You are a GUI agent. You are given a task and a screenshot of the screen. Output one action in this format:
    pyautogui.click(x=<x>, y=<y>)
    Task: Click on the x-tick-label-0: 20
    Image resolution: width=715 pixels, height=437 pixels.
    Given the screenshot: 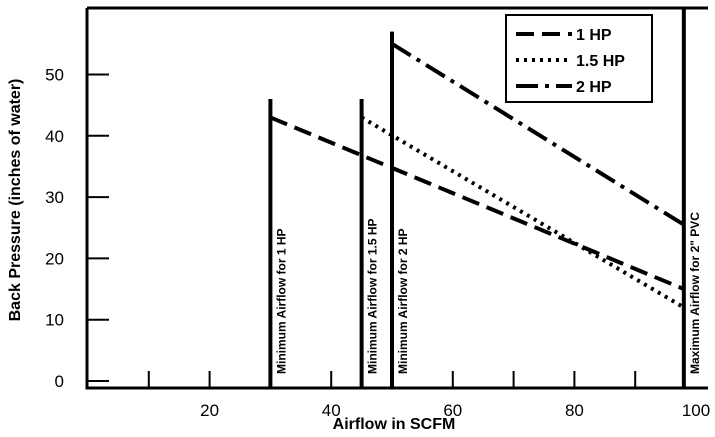 What is the action you would take?
    pyautogui.click(x=209, y=410)
    